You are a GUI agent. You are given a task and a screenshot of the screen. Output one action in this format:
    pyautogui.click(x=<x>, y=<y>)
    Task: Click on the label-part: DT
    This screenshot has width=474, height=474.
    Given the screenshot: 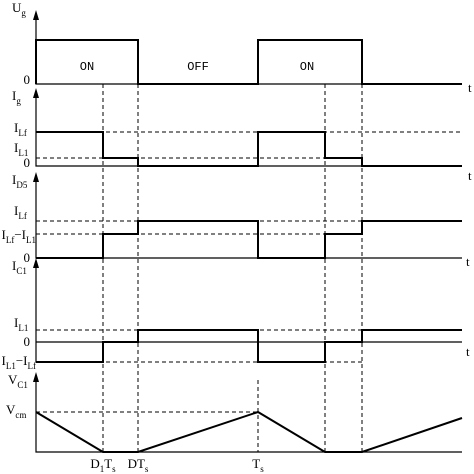 What is the action you would take?
    pyautogui.click(x=136, y=463)
    